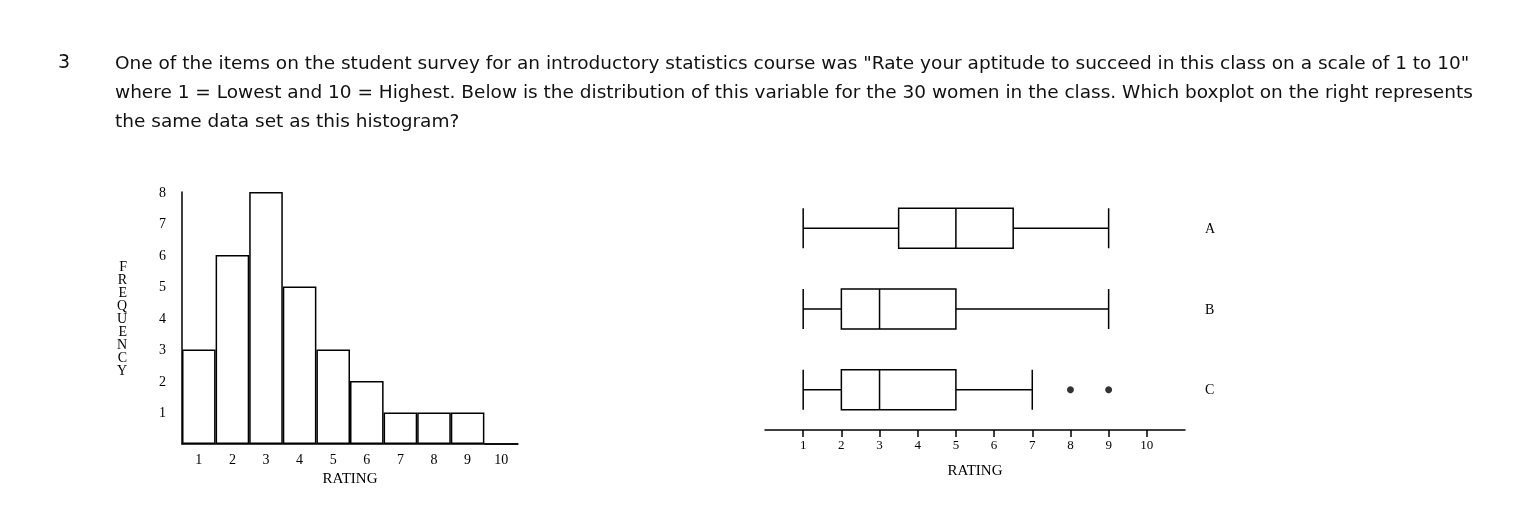  I want to click on text: 3, so click(64, 61).